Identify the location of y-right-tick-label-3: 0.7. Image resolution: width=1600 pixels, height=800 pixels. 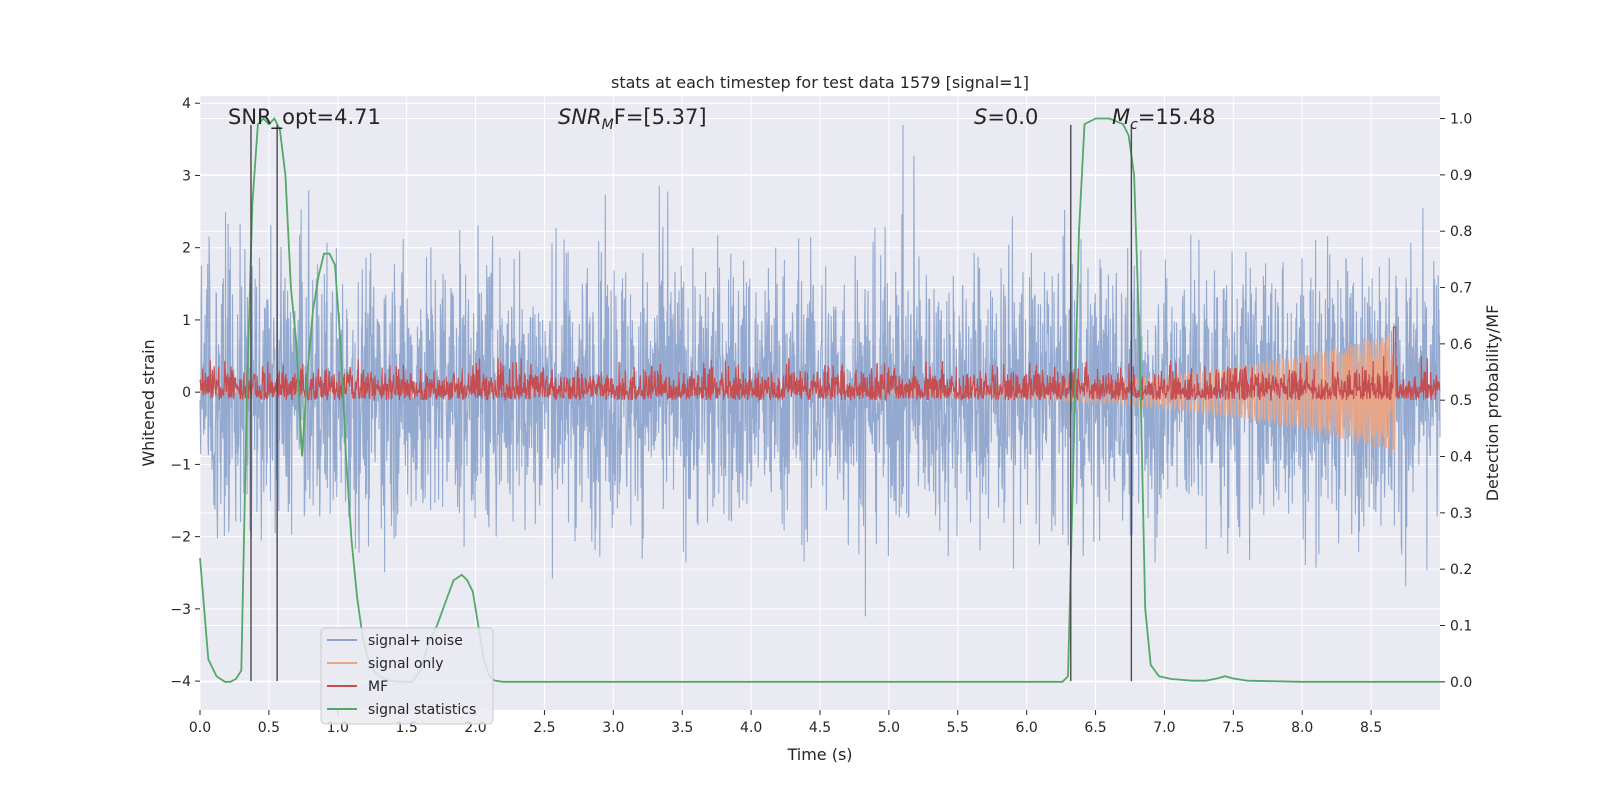
(1461, 289).